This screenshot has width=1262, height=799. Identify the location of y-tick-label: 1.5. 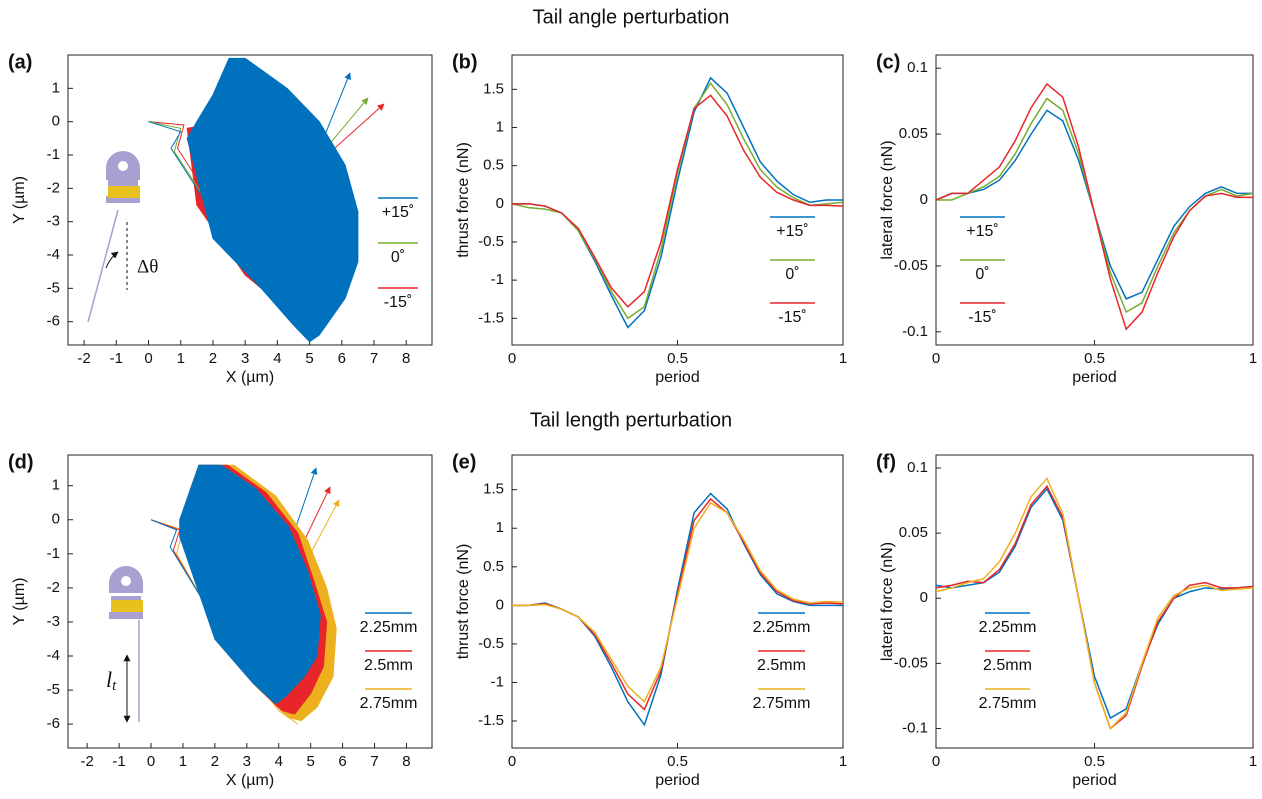
(493, 489).